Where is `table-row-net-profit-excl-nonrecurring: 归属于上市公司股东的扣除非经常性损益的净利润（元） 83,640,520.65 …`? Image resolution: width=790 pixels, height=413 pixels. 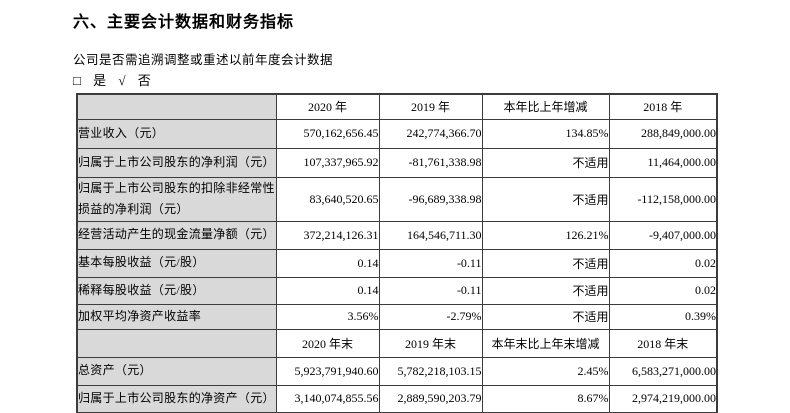
table-row-net-profit-excl-nonrecurring: 归属于上市公司股东的扣除非经常性损益的净利润（元） 83,640,520.65 … is located at coordinates (397, 199).